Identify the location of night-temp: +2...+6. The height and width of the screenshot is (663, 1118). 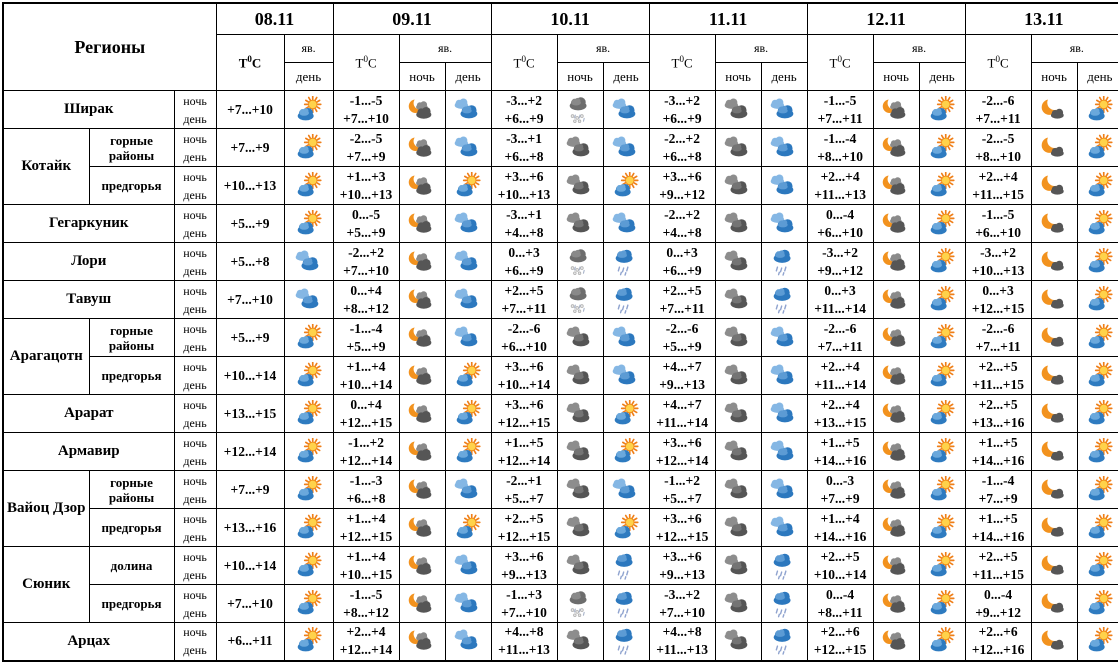
(840, 632).